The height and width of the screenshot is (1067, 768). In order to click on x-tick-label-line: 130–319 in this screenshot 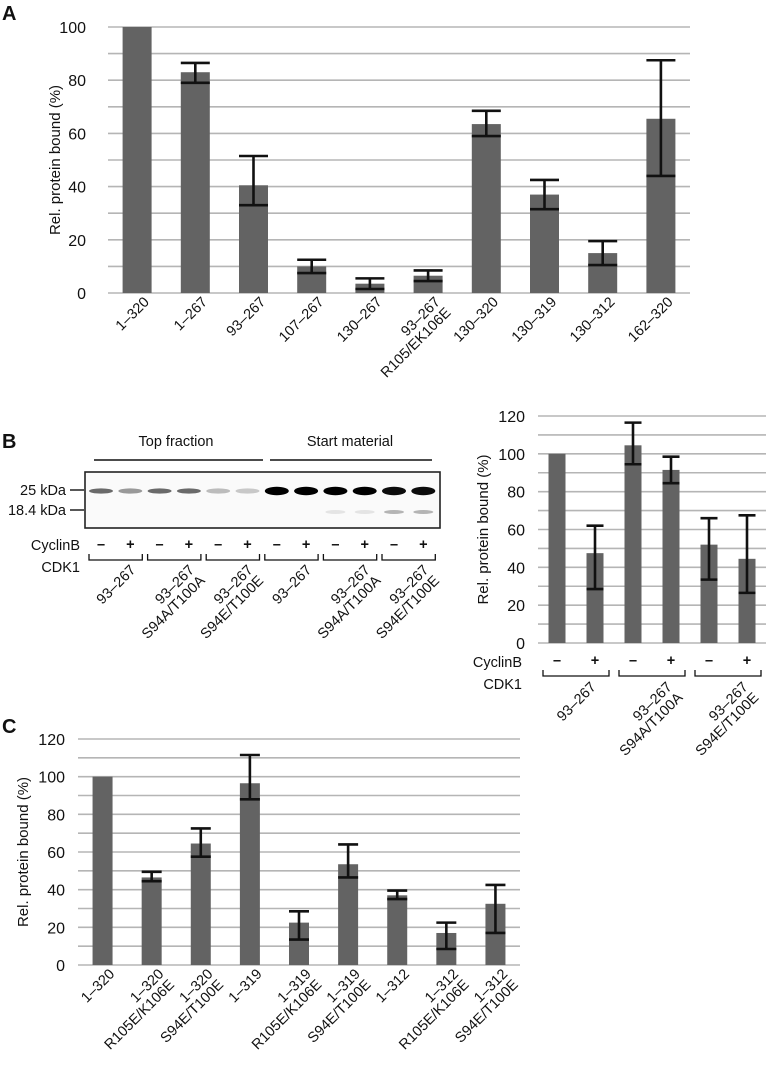, I will do `click(534, 319)`.